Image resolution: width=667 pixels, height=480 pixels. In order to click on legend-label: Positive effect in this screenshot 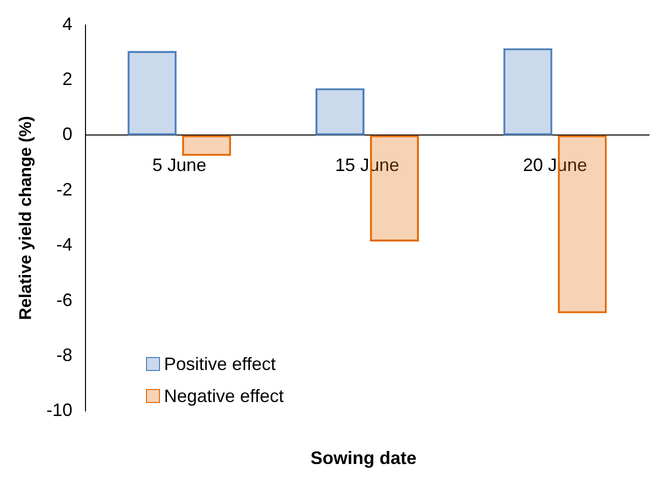, I will do `click(220, 364)`.